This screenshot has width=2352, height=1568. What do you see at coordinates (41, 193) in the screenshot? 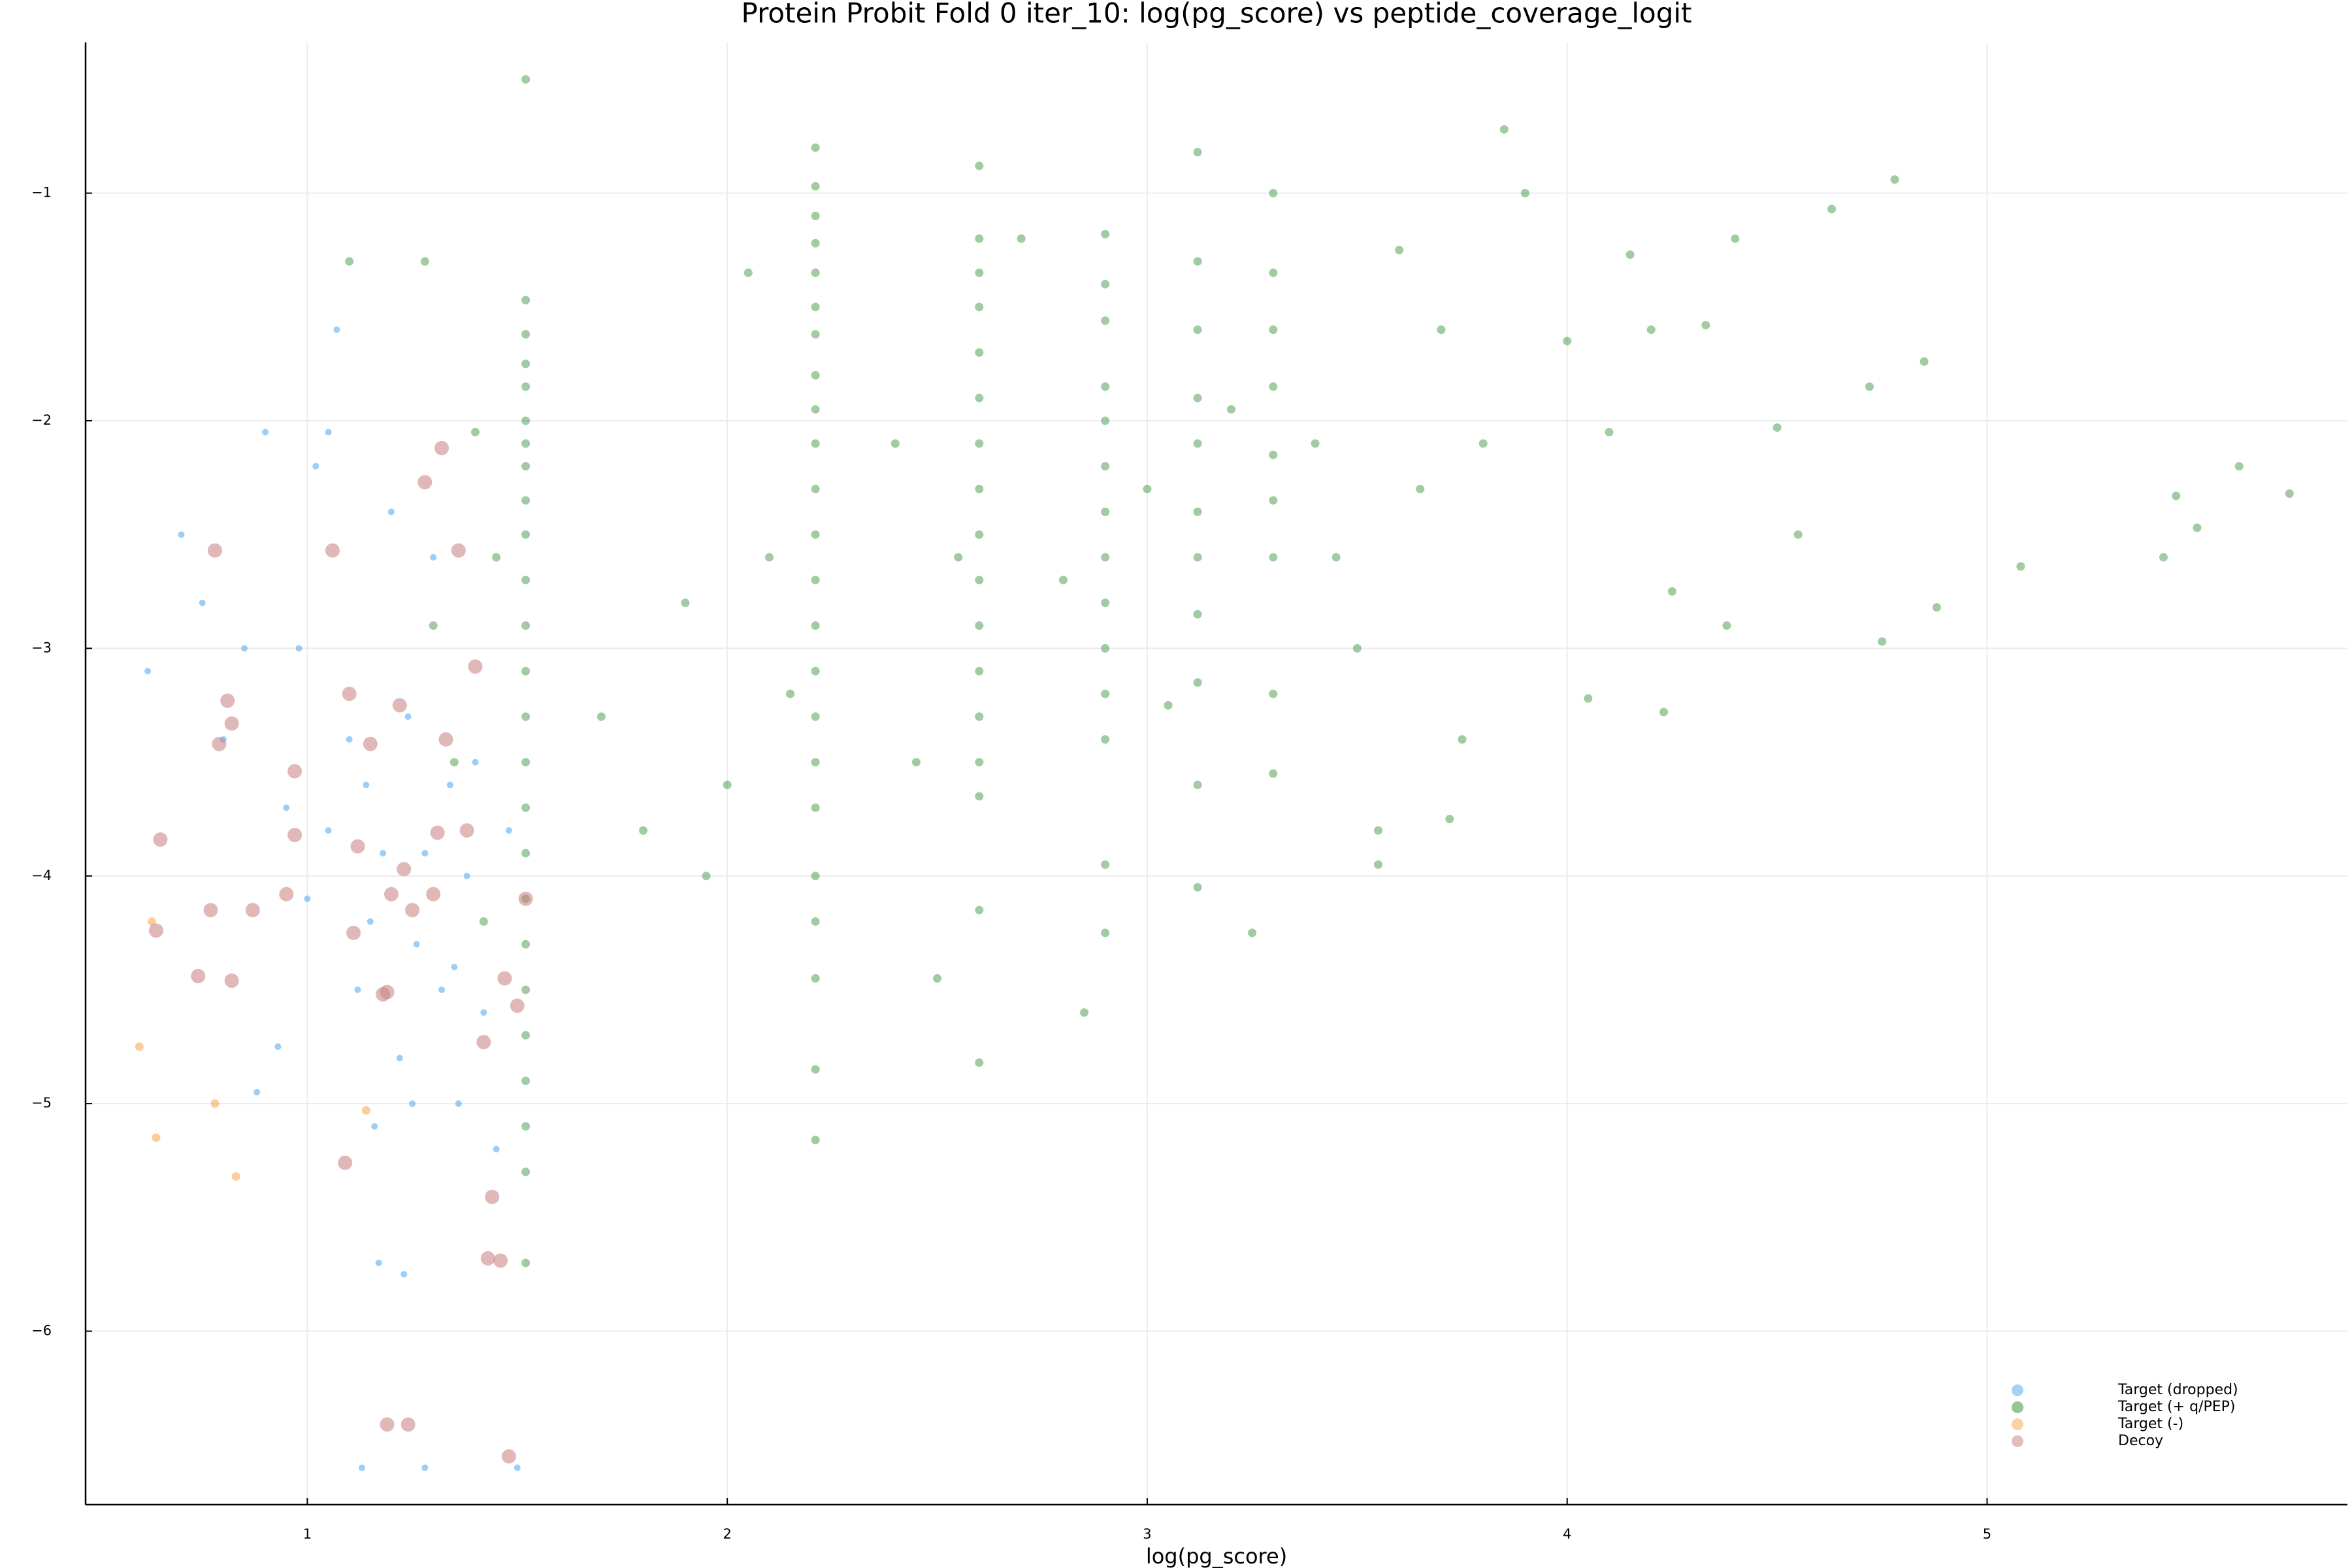
I see `y-tick-label: −1` at bounding box center [41, 193].